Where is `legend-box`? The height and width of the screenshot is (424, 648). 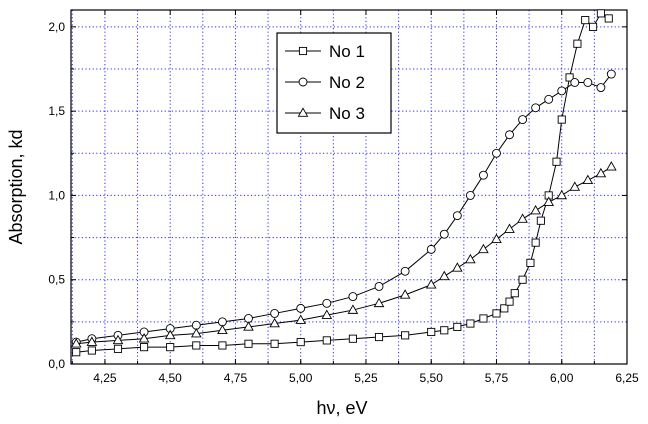 legend-box is located at coordinates (334, 83).